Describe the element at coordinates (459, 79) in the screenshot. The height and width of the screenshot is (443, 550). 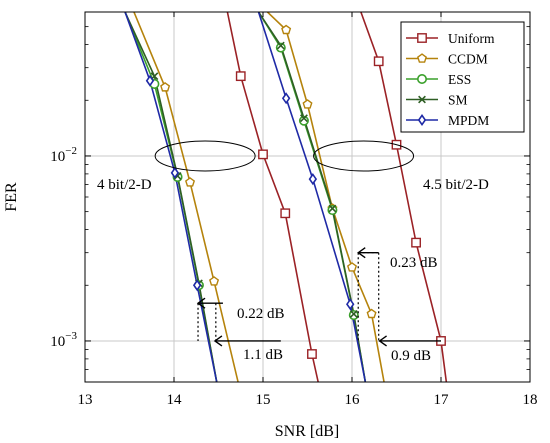
I see `legend-label-ess: ESS` at that location.